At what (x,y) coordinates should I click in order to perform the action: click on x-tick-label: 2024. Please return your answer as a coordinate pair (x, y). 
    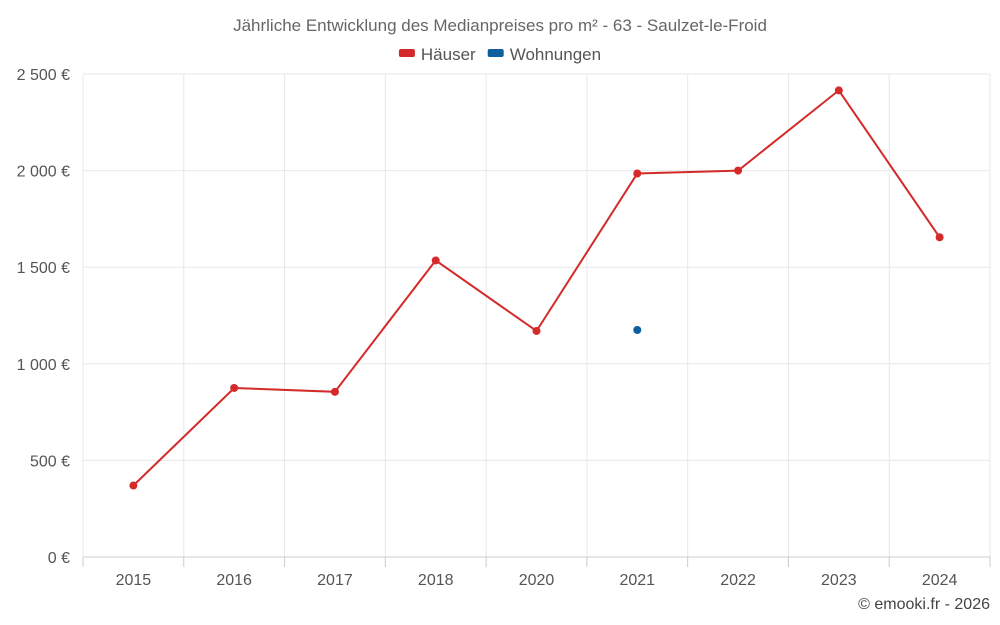
    Looking at the image, I should click on (940, 580).